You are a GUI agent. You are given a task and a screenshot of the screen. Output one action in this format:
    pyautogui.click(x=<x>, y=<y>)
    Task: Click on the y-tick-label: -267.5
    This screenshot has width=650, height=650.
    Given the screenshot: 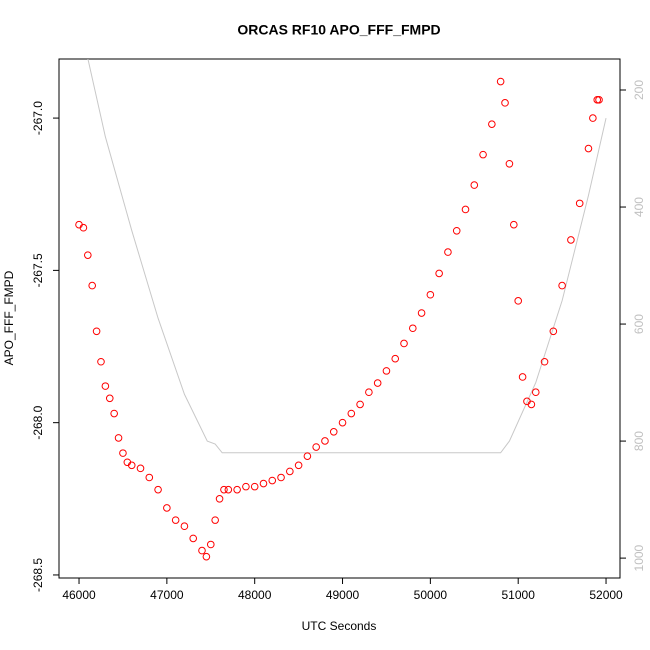 What is the action you would take?
    pyautogui.click(x=38, y=270)
    